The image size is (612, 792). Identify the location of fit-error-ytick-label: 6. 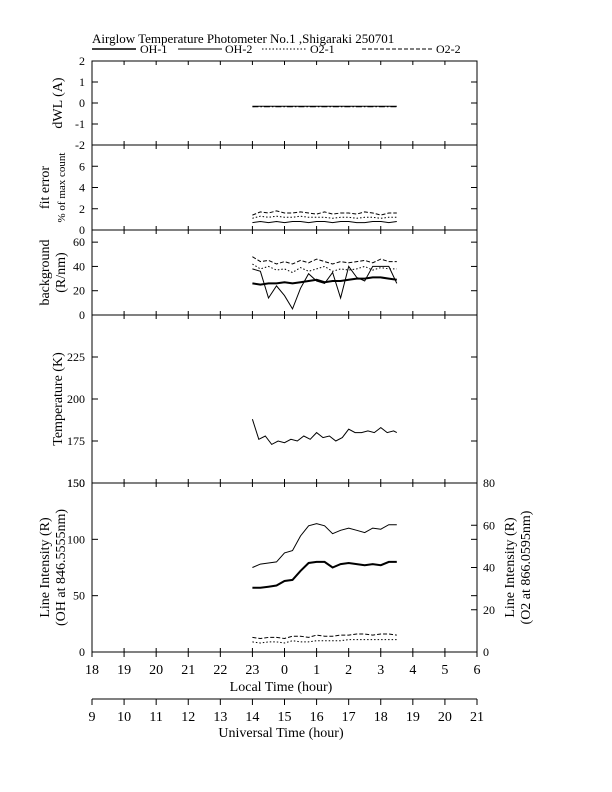
(82, 166).